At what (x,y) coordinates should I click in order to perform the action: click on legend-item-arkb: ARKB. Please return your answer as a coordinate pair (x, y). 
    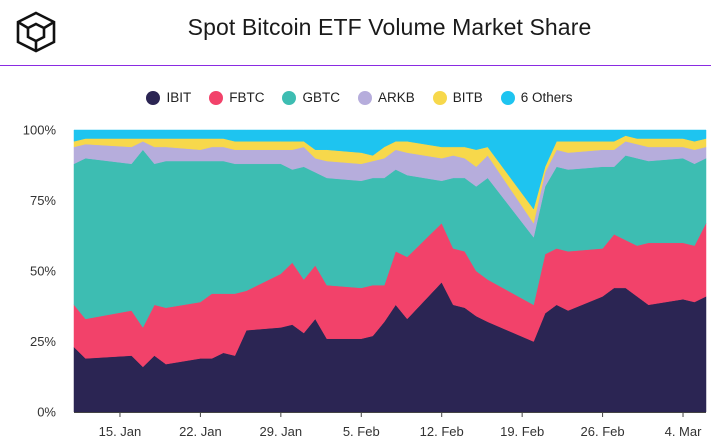
    Looking at the image, I should click on (386, 97).